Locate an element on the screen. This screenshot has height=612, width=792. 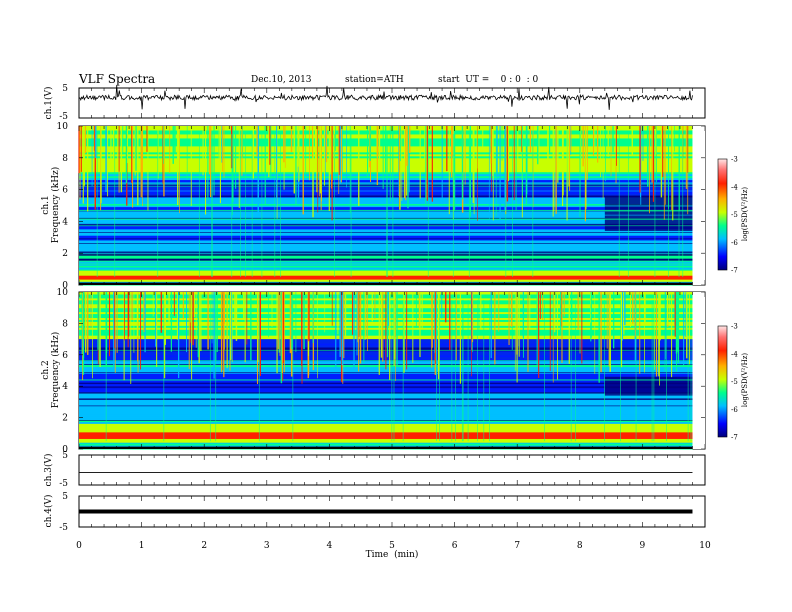
time-tick-label: 7 is located at coordinates (517, 546).